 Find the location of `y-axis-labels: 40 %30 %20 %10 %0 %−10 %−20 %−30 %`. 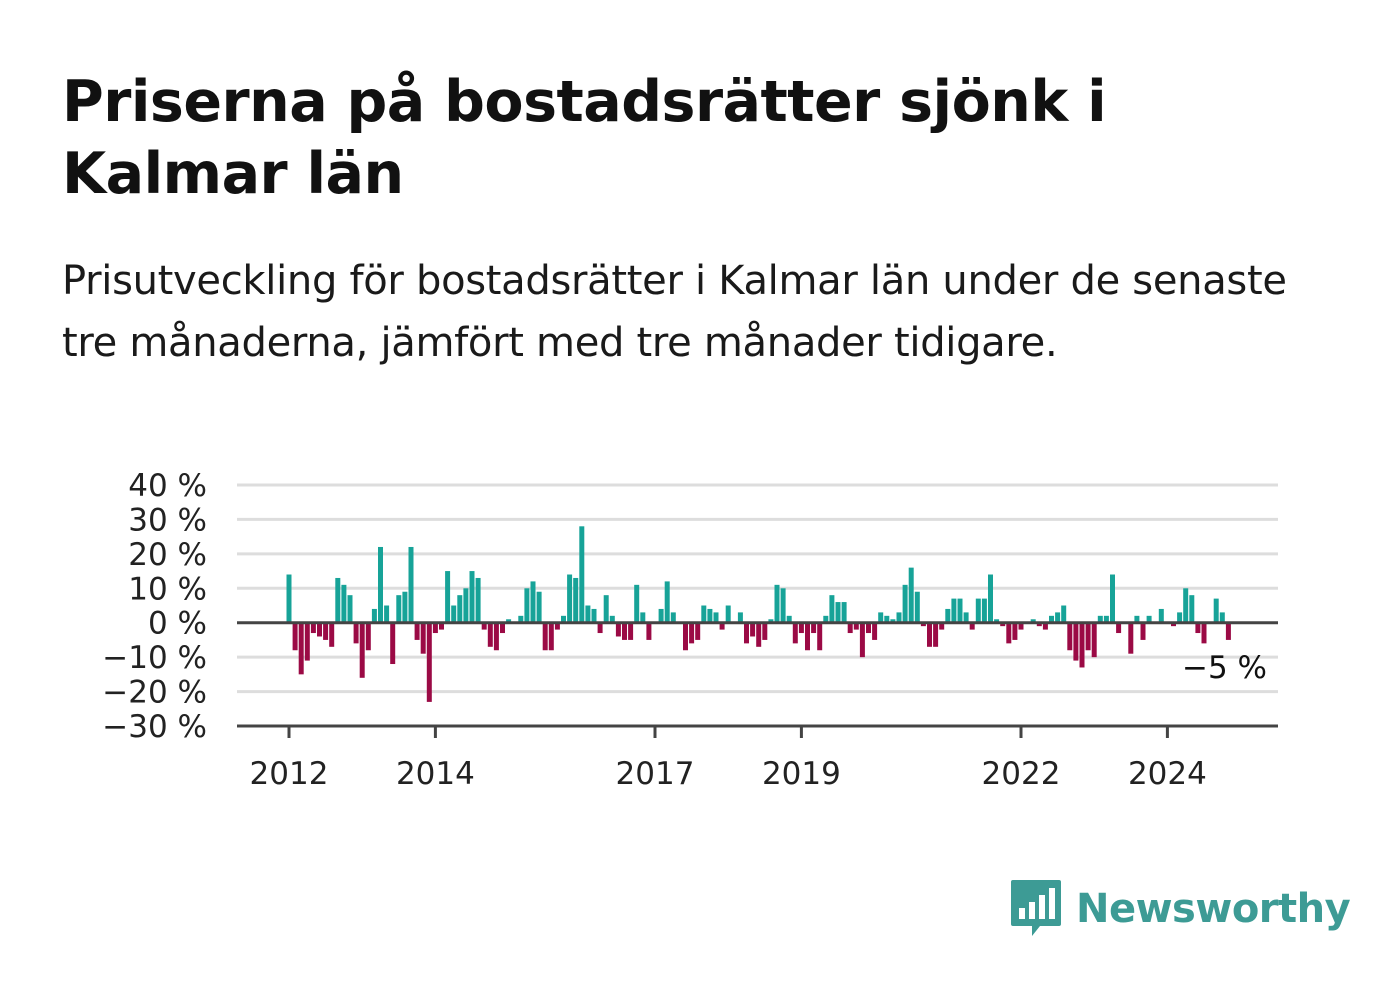

y-axis-labels: 40 %30 %20 %10 %0 %−10 %−20 %−30 % is located at coordinates (154, 606).